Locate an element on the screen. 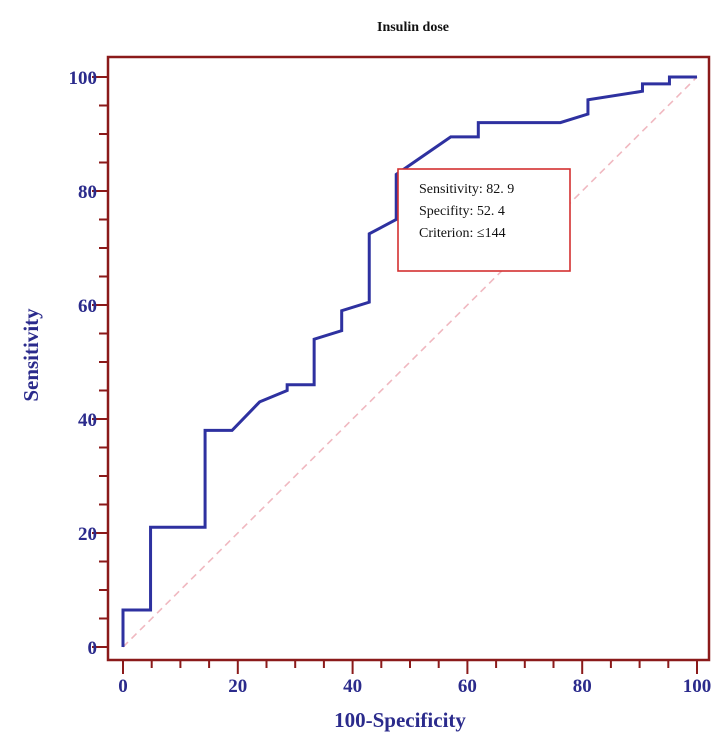  x-tick-label: 80 is located at coordinates (582, 686).